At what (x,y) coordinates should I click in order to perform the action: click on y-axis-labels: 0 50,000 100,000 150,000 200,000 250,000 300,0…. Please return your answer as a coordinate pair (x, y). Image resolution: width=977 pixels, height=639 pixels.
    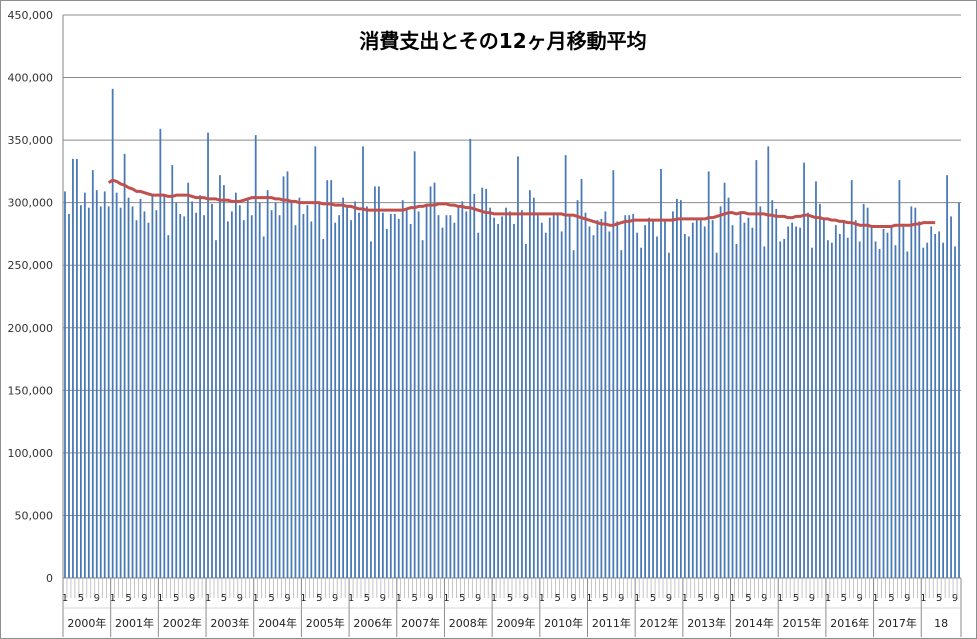
    Looking at the image, I should click on (31, 297).